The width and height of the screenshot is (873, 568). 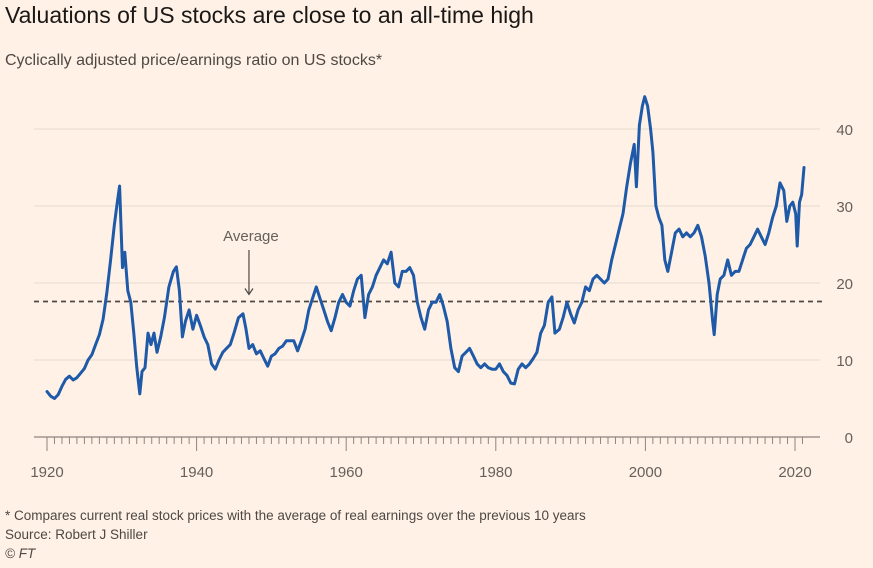 What do you see at coordinates (20, 553) in the screenshot?
I see `copyright: © FT` at bounding box center [20, 553].